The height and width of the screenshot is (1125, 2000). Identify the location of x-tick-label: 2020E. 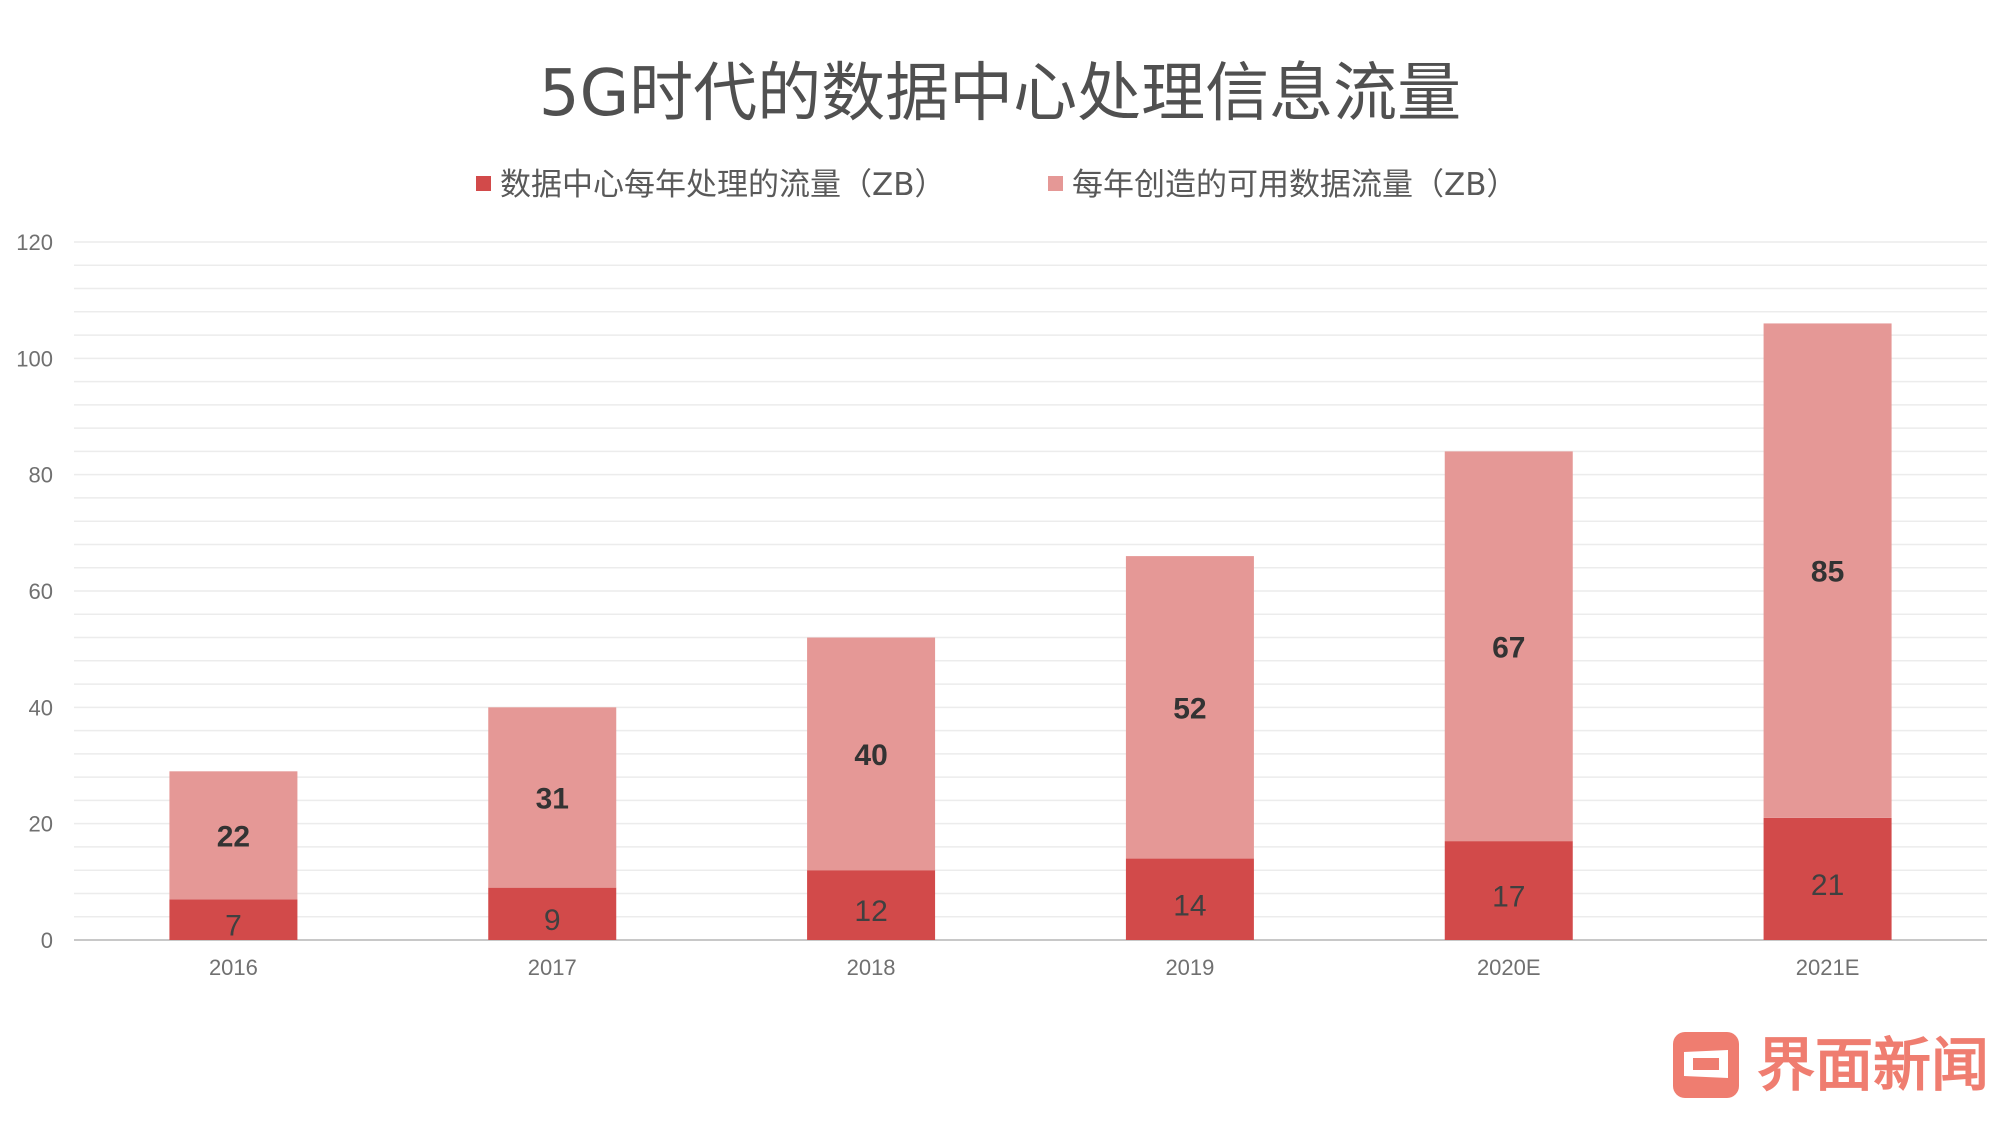
(1509, 967).